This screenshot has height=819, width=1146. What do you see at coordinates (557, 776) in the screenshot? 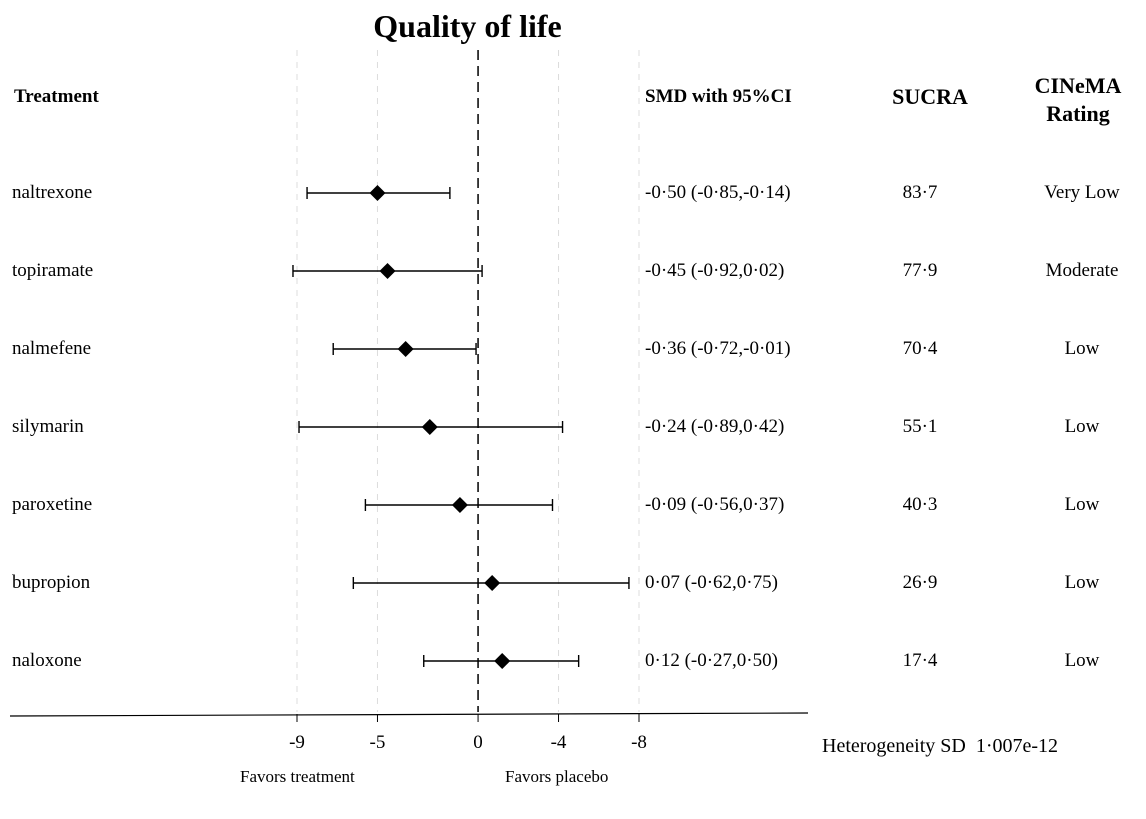
I see `favors-placebo-label: Favors placebo` at bounding box center [557, 776].